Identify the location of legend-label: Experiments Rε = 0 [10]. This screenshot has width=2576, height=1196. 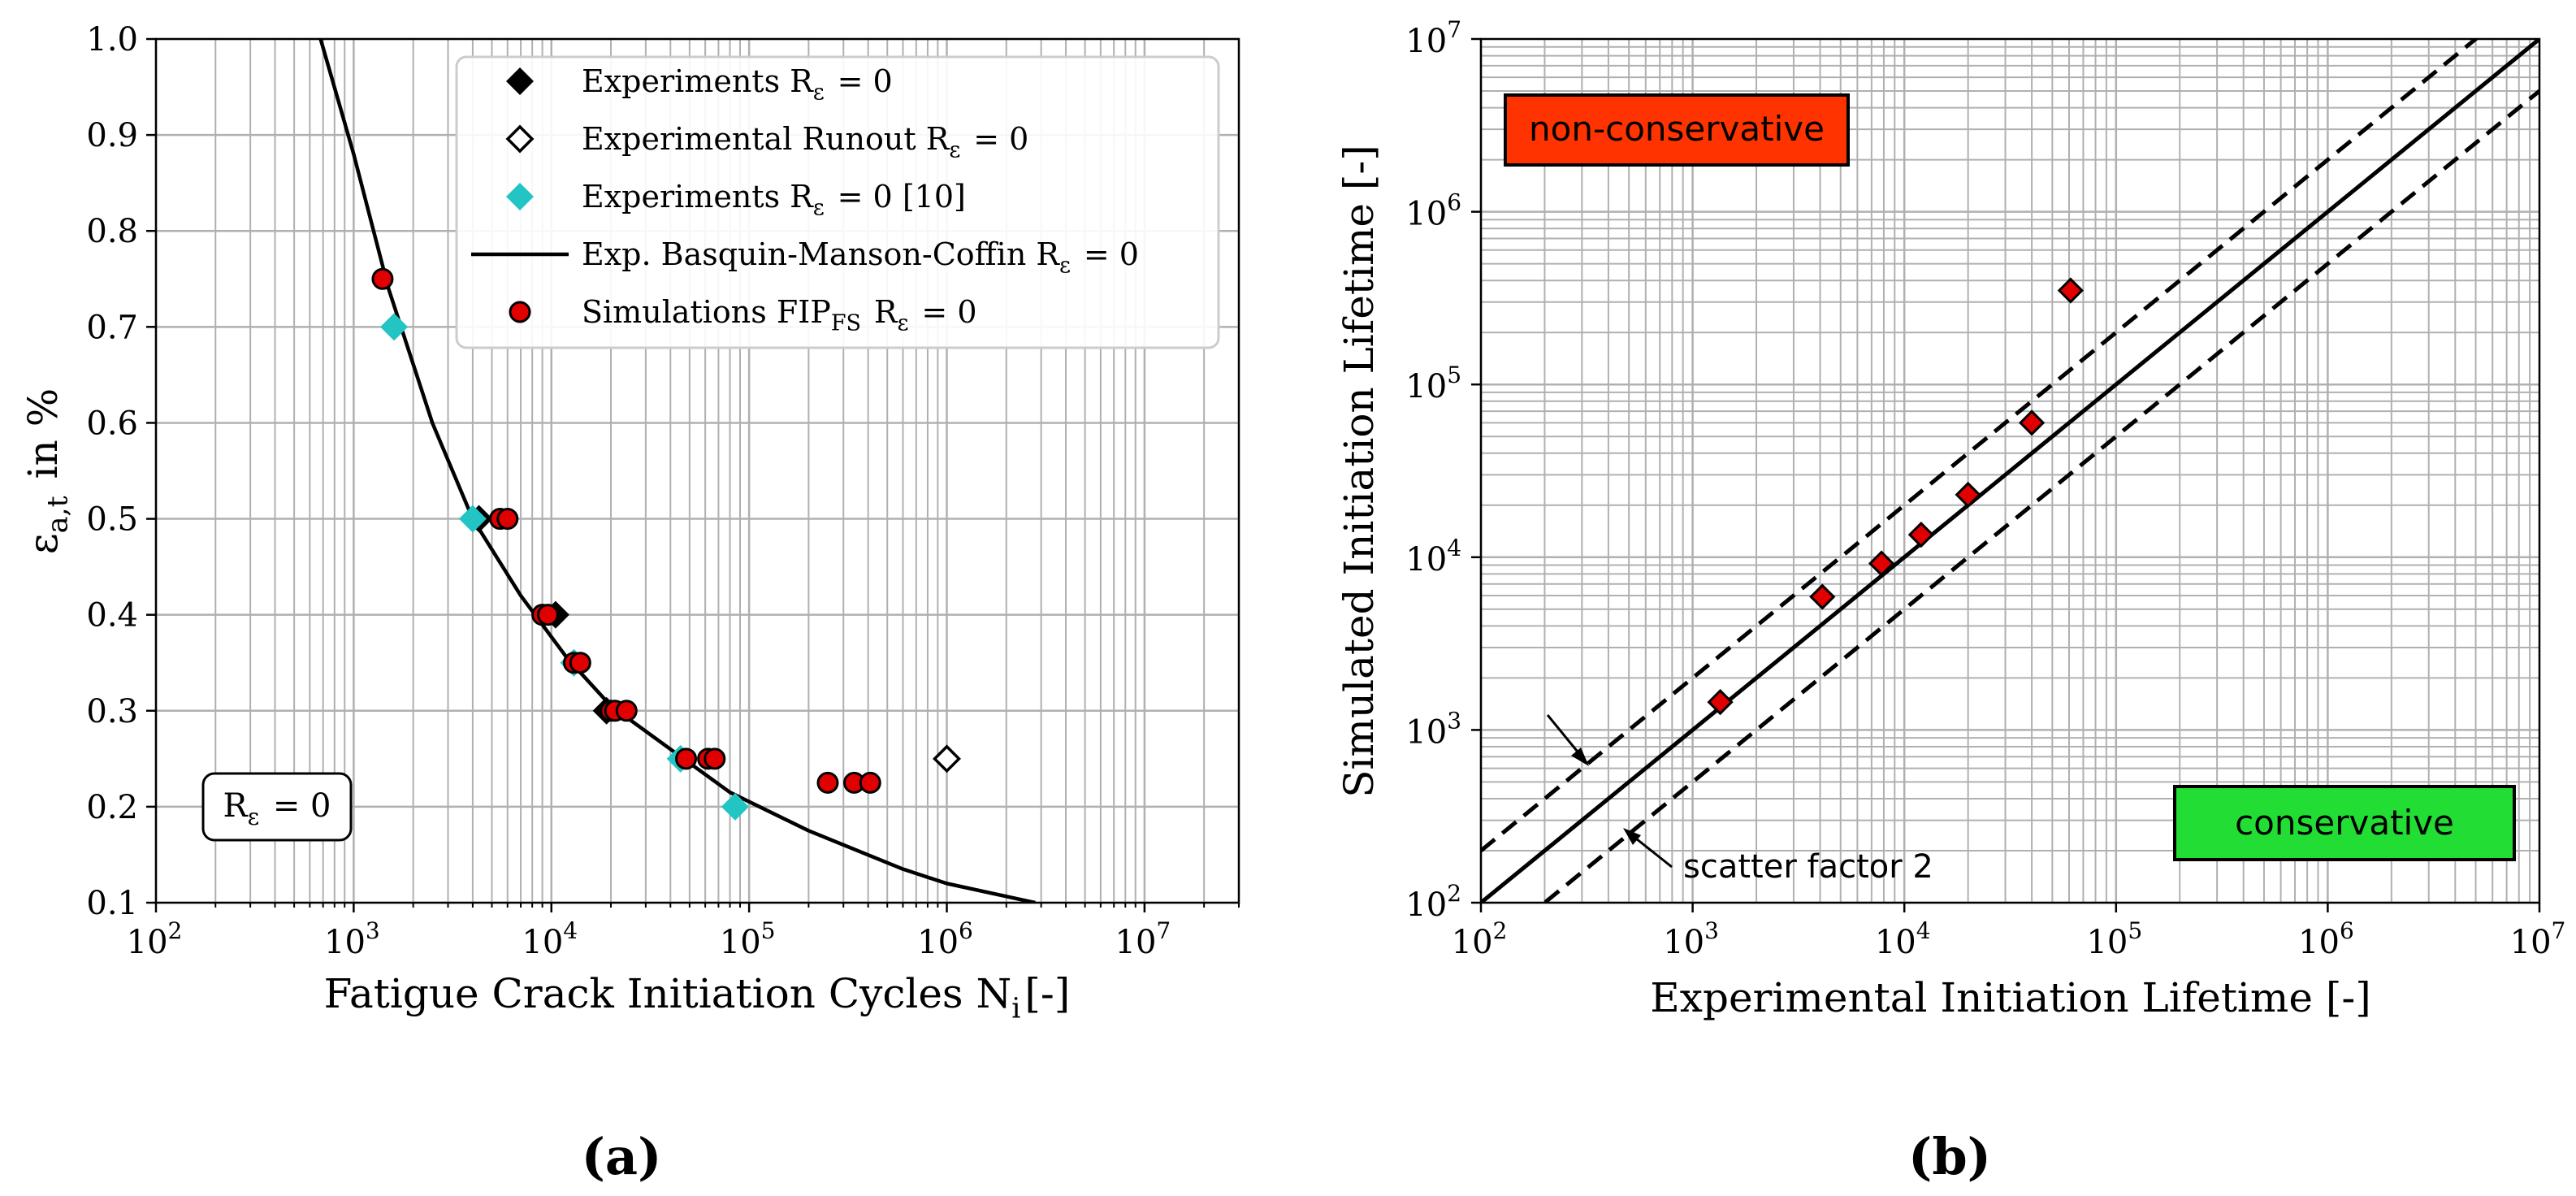
(774, 200).